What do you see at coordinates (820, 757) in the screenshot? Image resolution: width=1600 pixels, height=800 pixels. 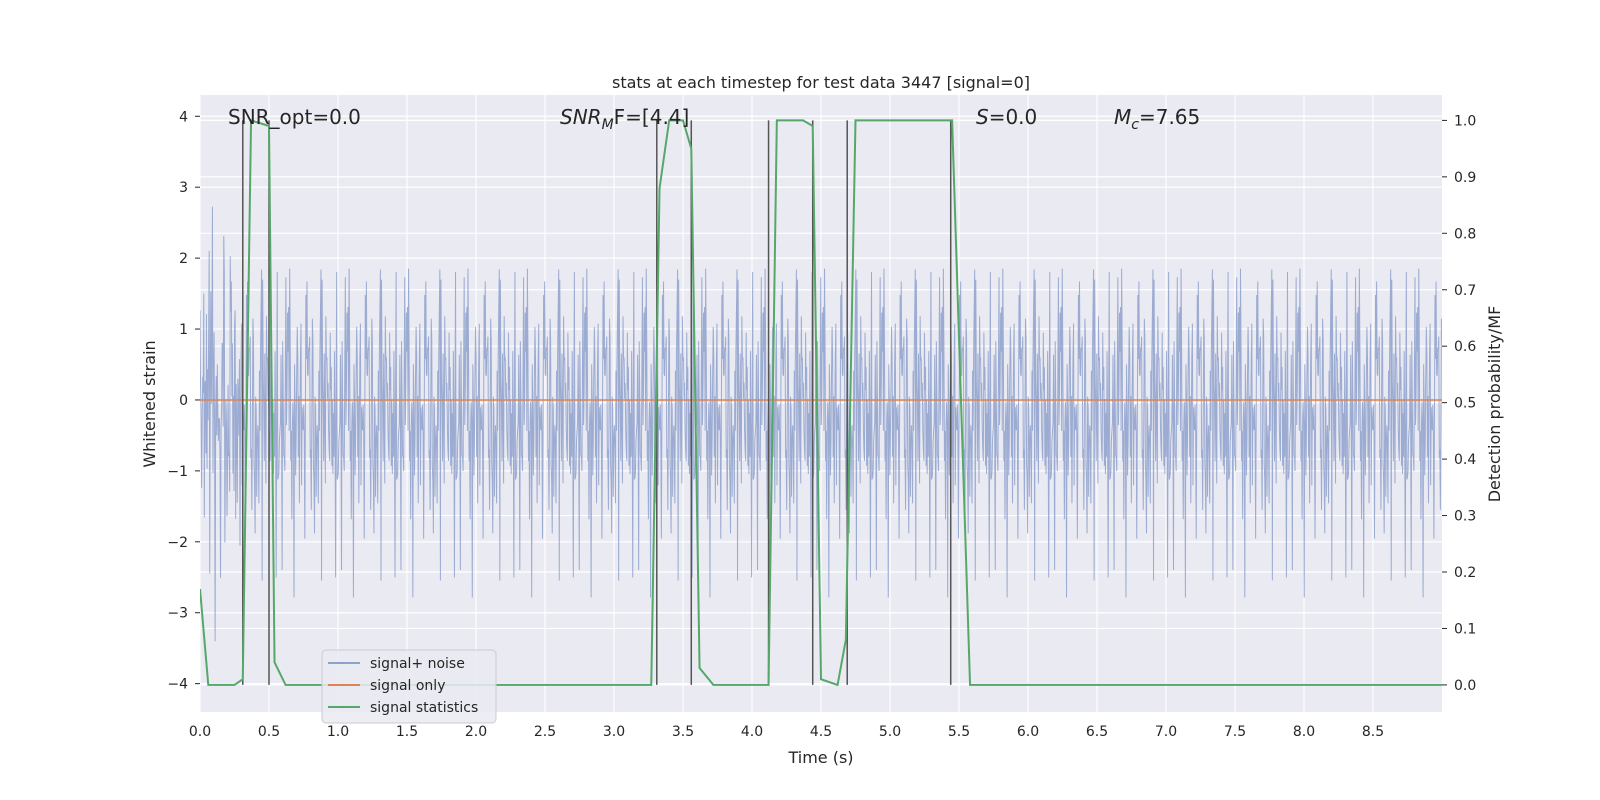 I see `x-axis-title: Time (s)` at bounding box center [820, 757].